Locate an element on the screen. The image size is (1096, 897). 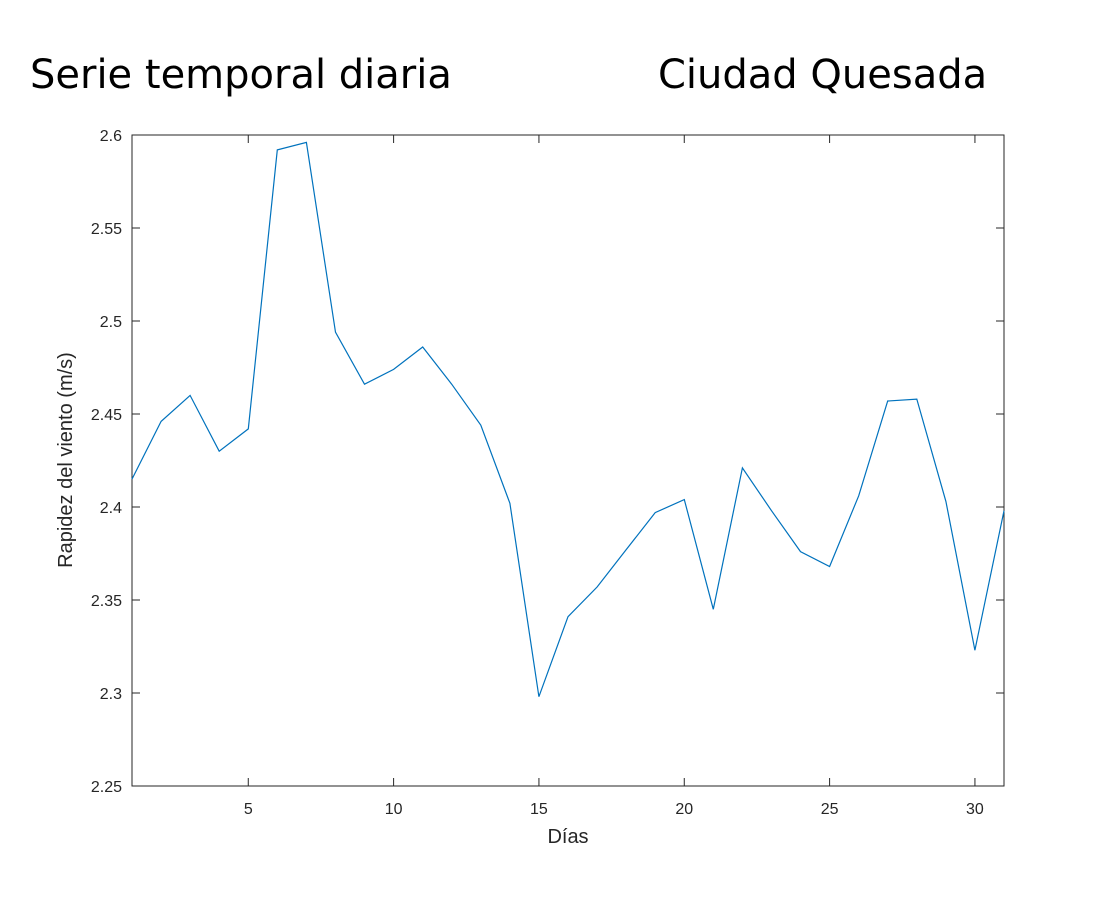
y-tick-label: 2.25 is located at coordinates (106, 787).